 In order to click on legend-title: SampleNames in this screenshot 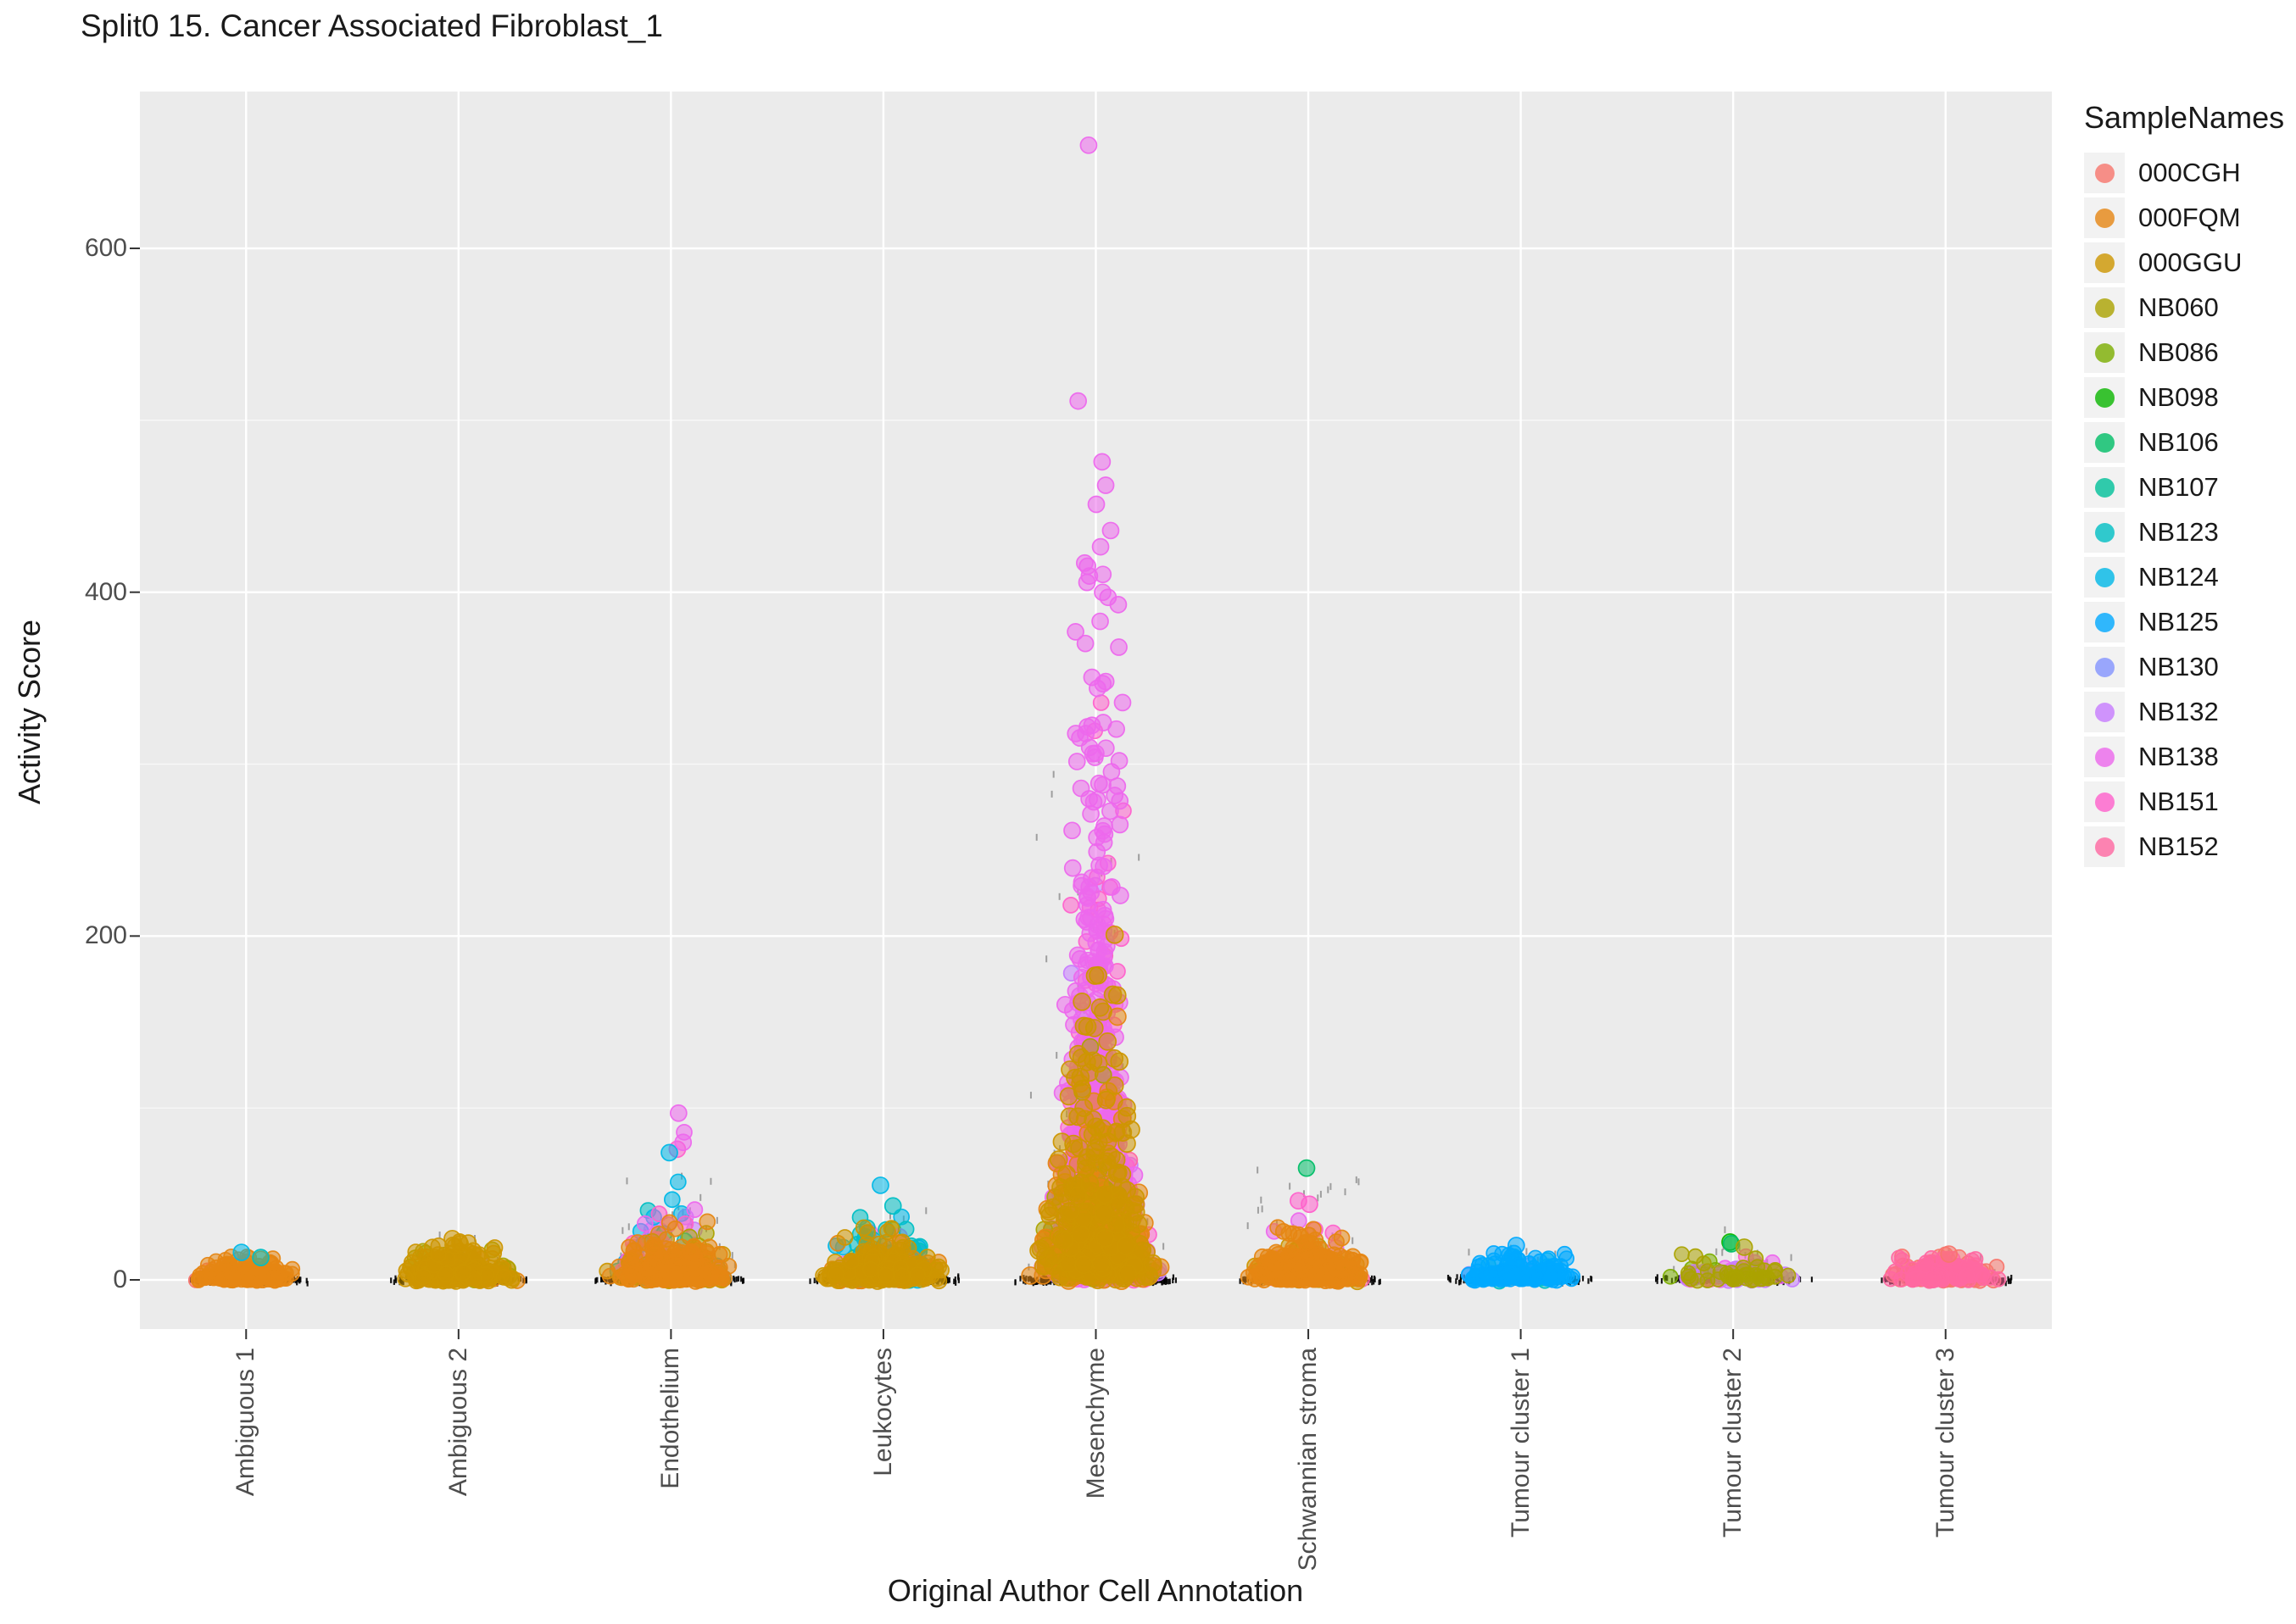, I will do `click(2184, 117)`.